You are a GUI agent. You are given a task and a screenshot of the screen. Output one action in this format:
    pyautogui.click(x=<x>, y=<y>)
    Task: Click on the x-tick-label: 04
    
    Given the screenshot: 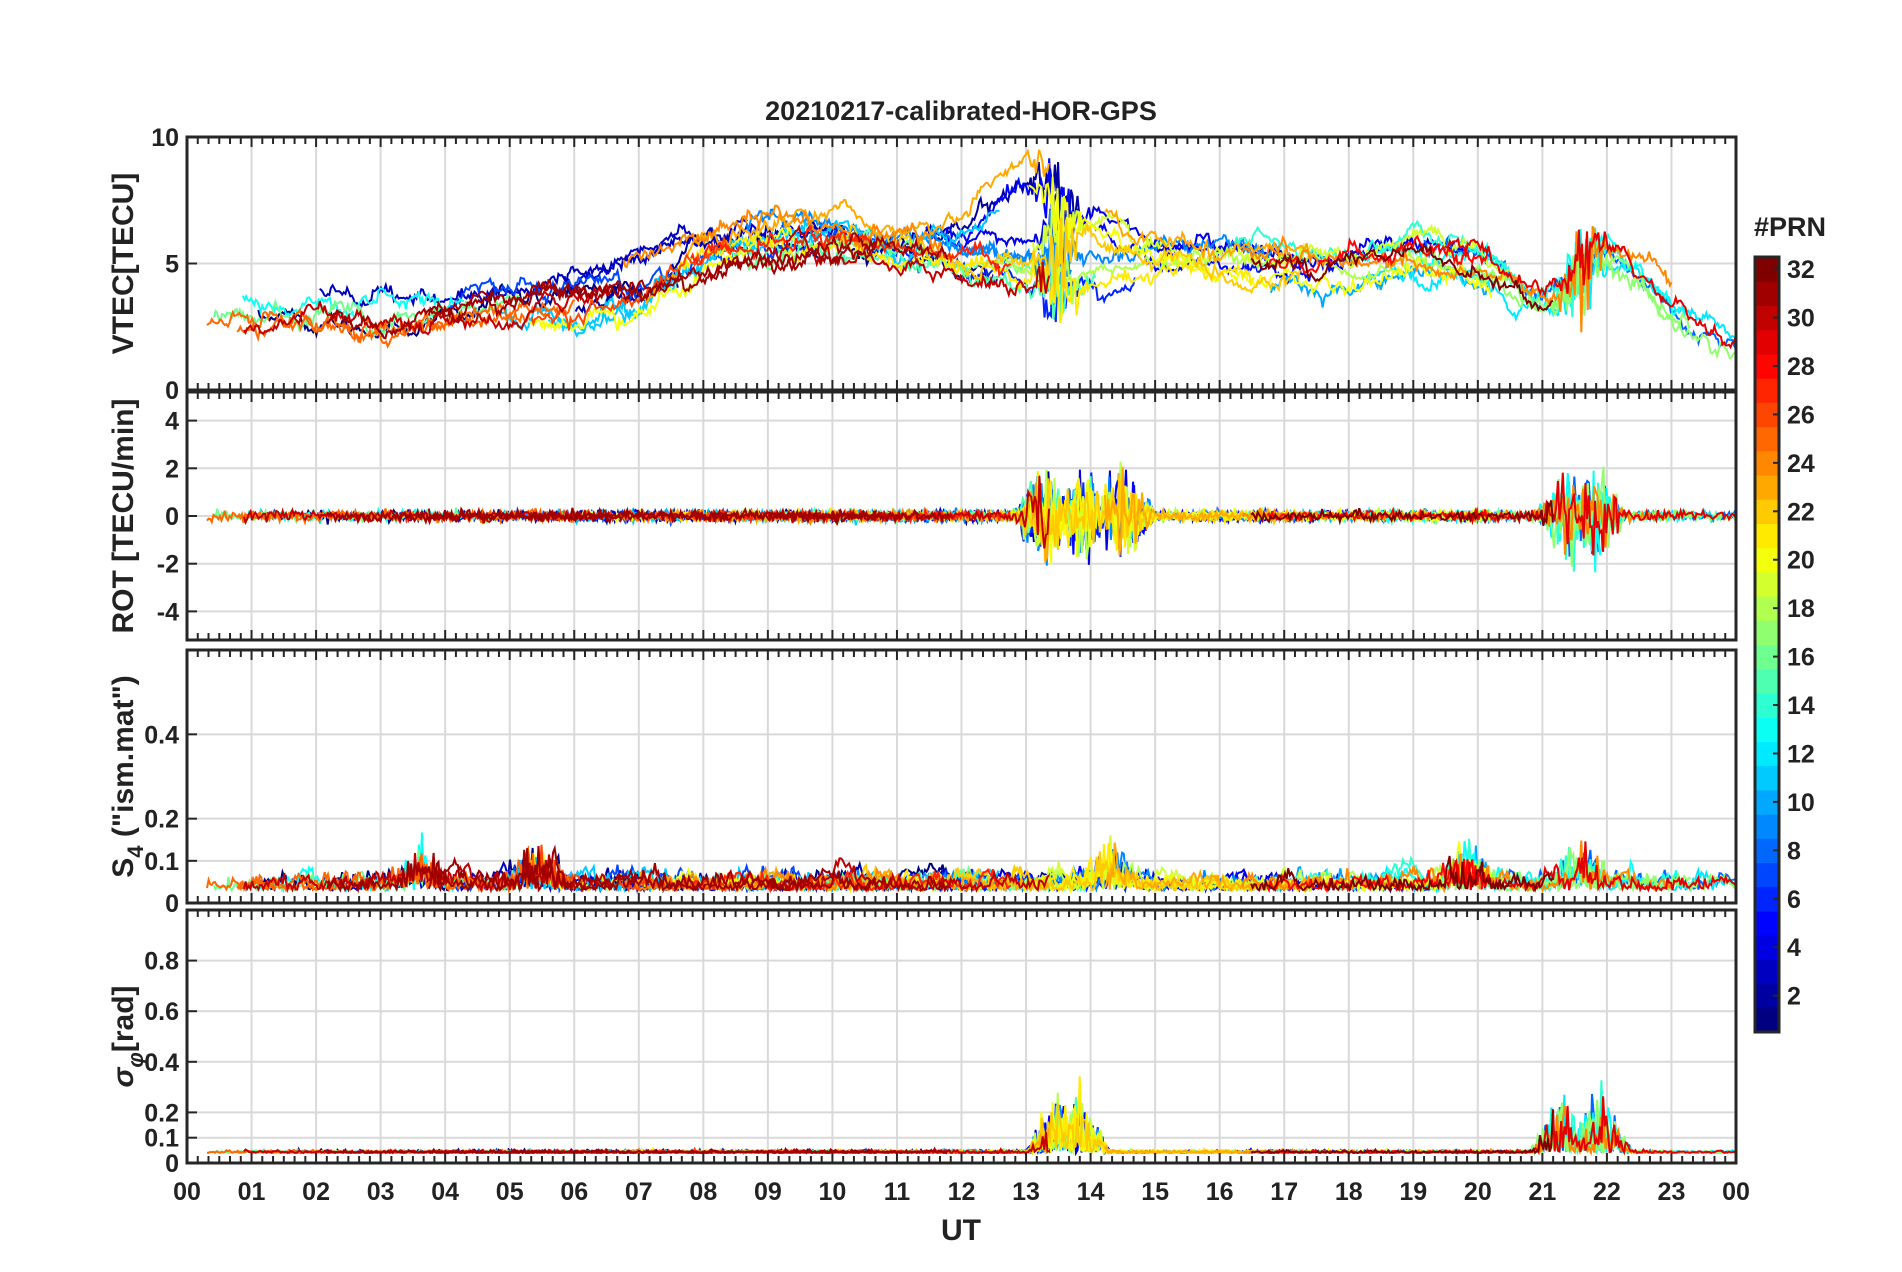 What is the action you would take?
    pyautogui.click(x=445, y=1192)
    